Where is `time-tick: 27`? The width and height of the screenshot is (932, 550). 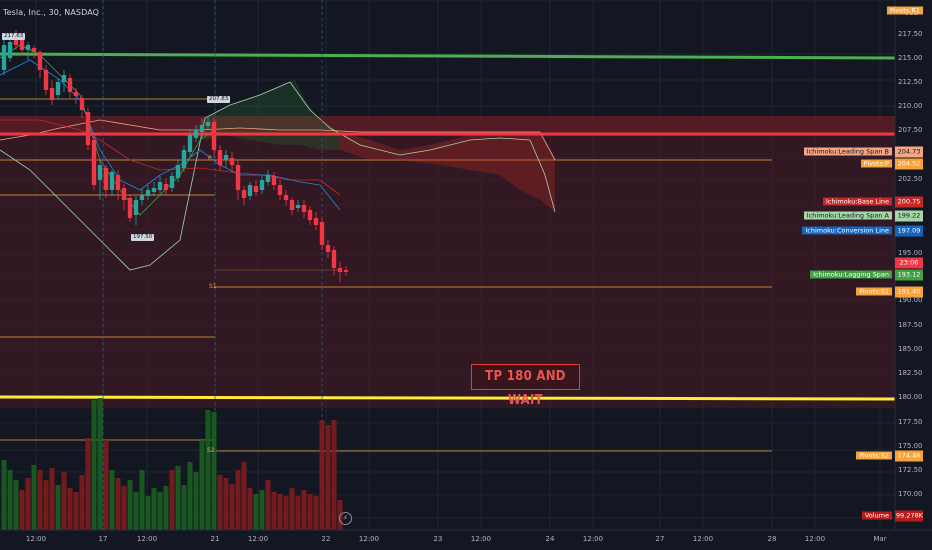 time-tick: 27 is located at coordinates (660, 539).